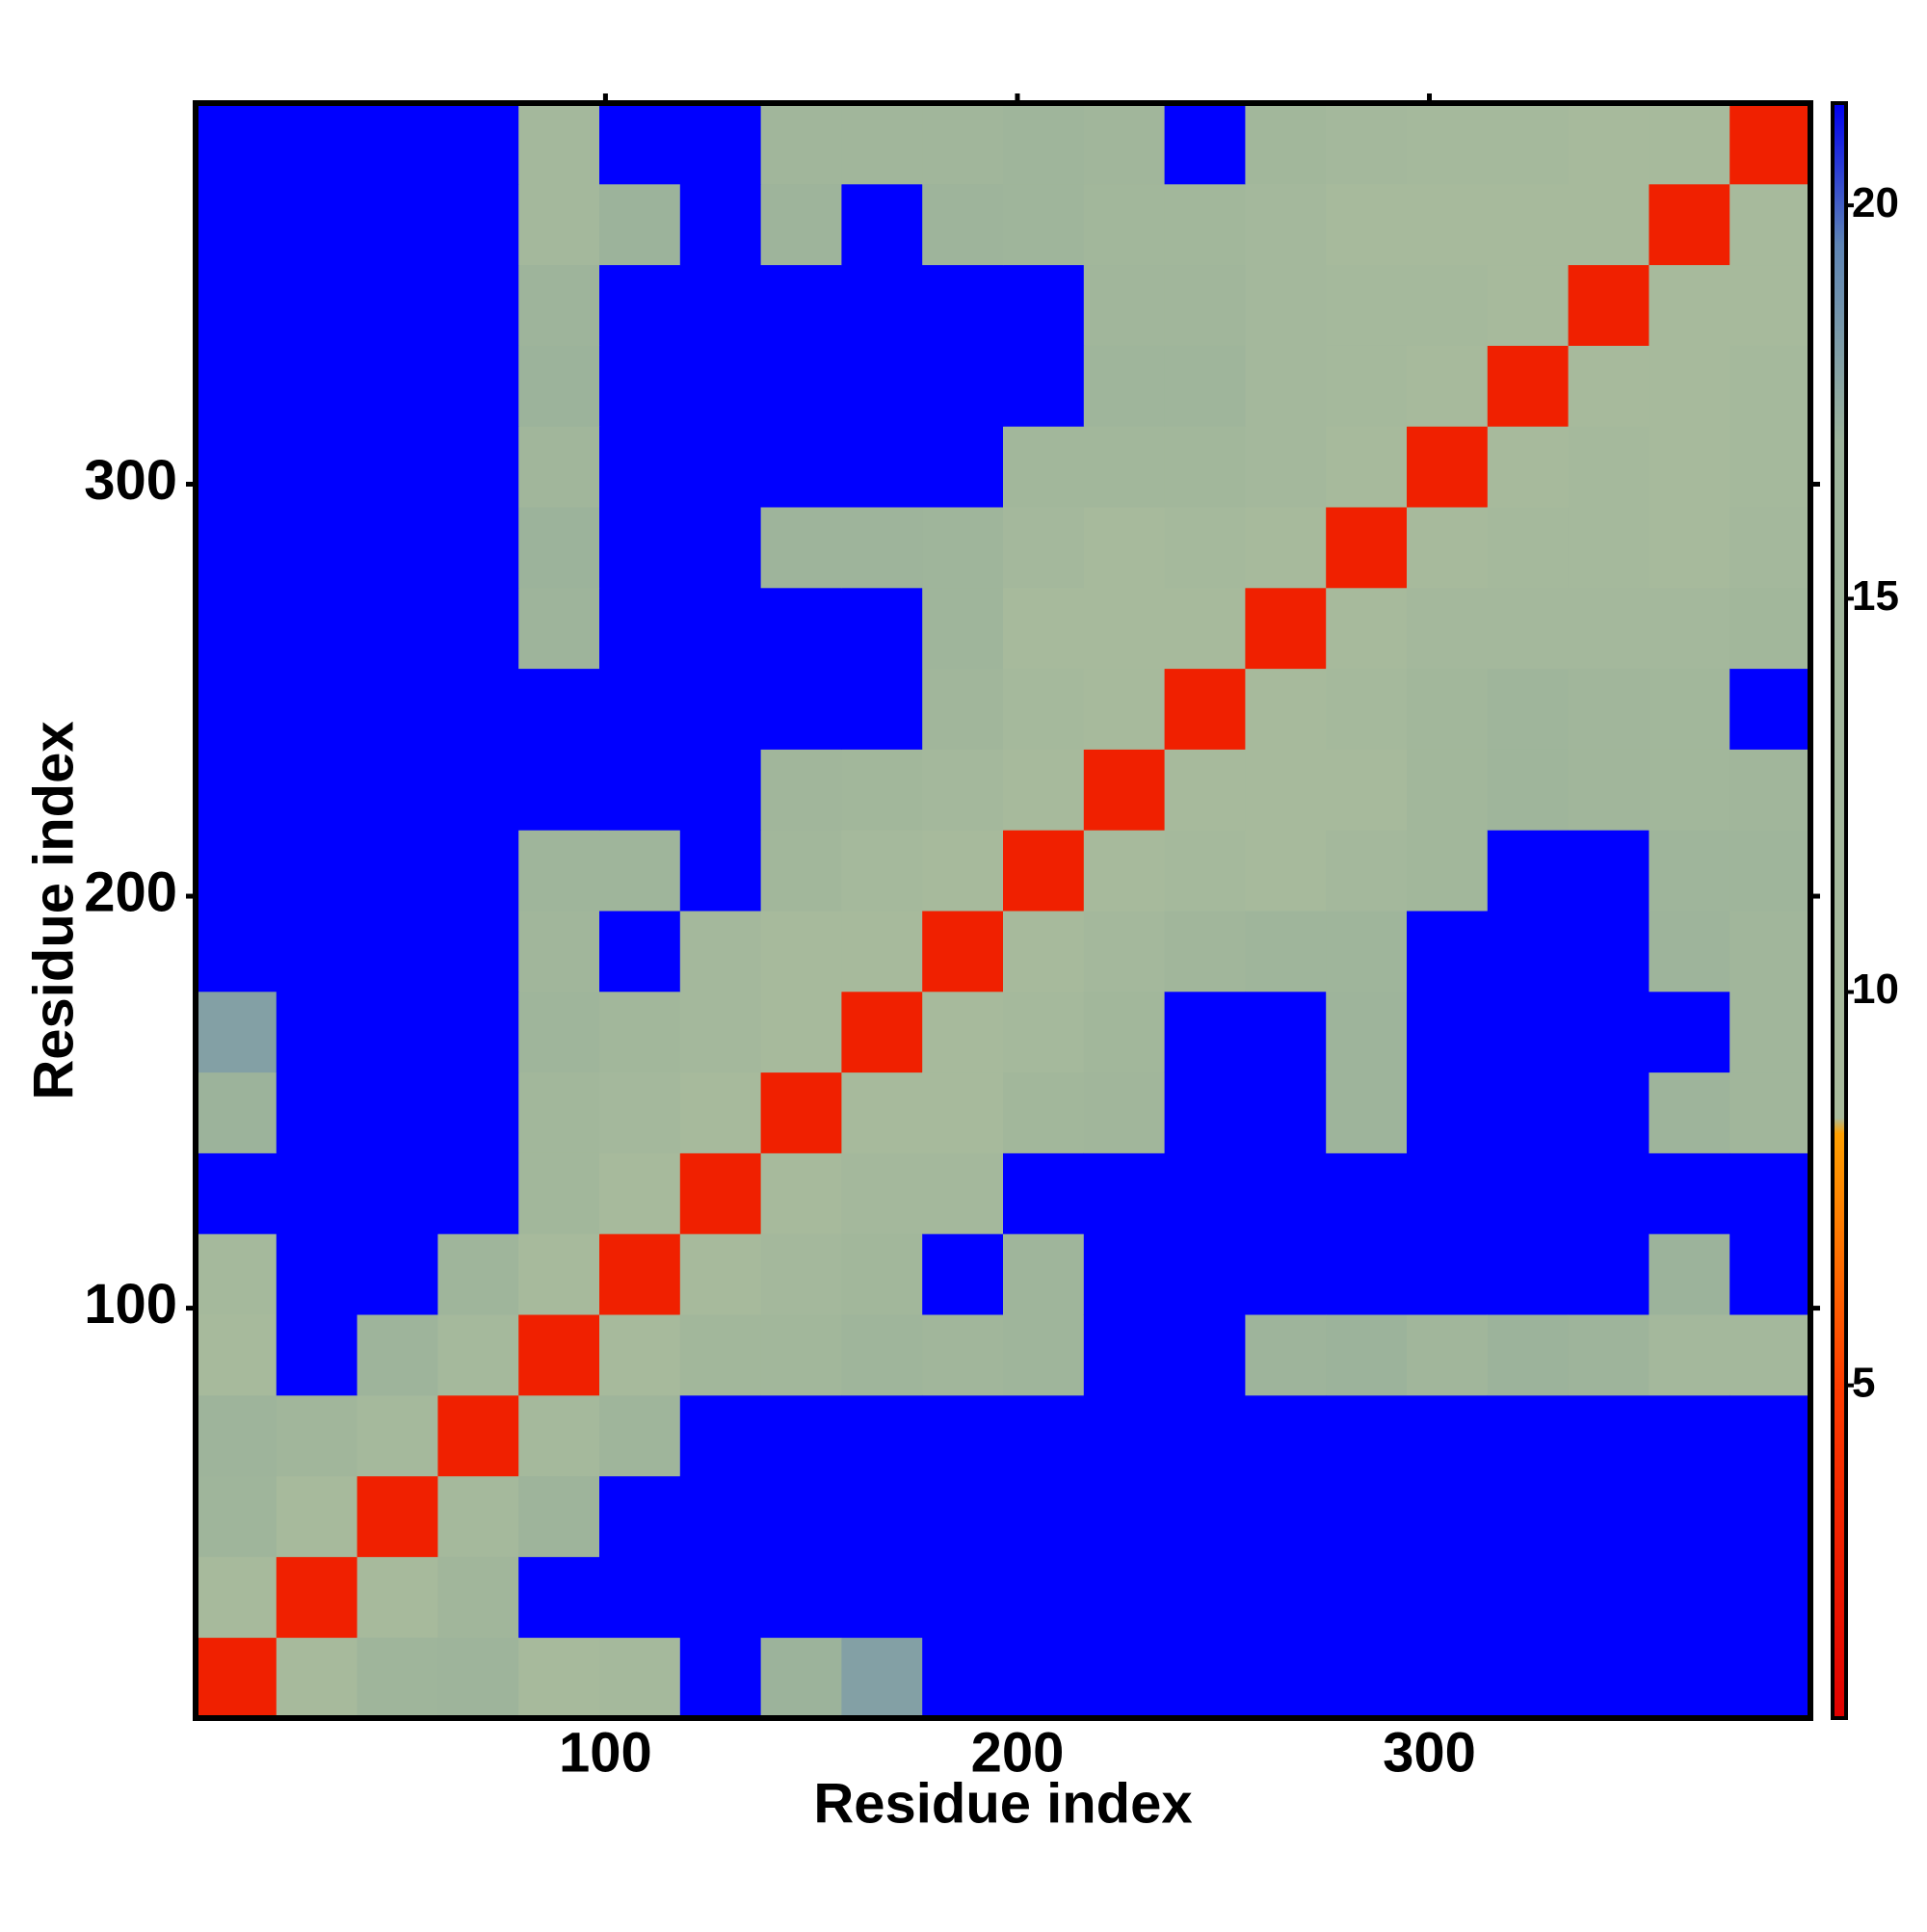 Image resolution: width=1927 pixels, height=1932 pixels. I want to click on colorbar-tick-label: 10, so click(1875, 989).